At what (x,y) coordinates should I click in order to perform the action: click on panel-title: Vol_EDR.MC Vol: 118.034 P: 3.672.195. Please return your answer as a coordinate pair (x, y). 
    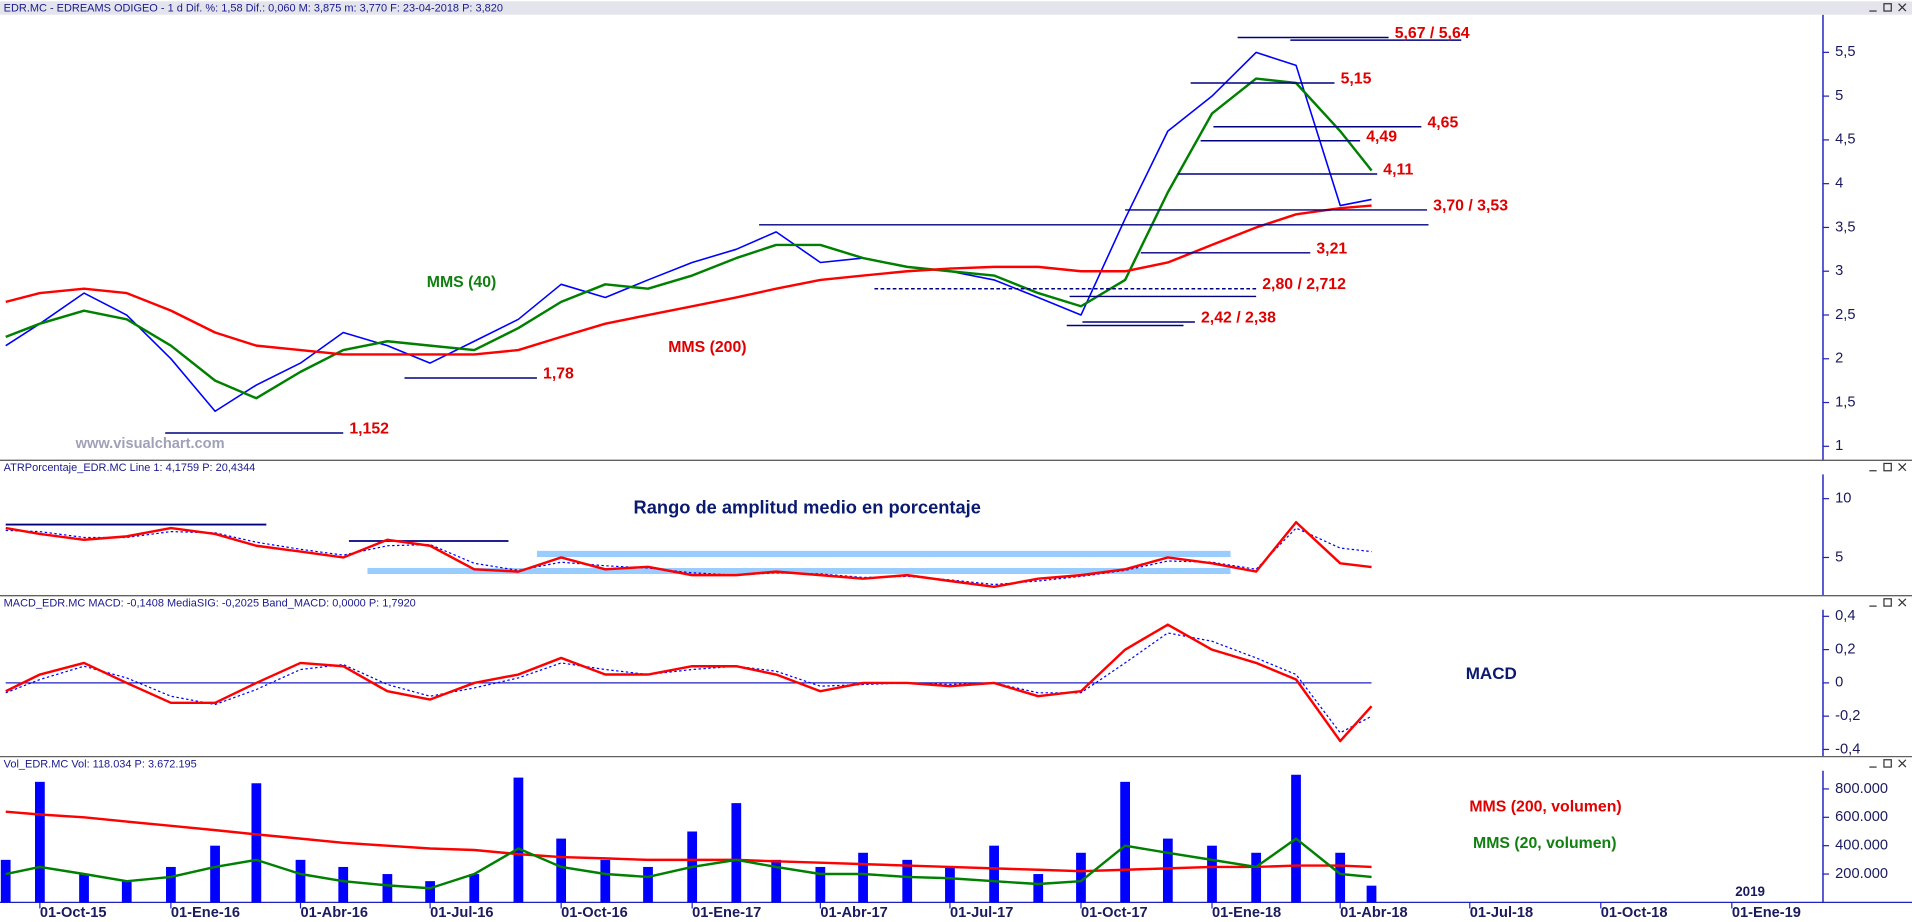
    Looking at the image, I should click on (100, 765).